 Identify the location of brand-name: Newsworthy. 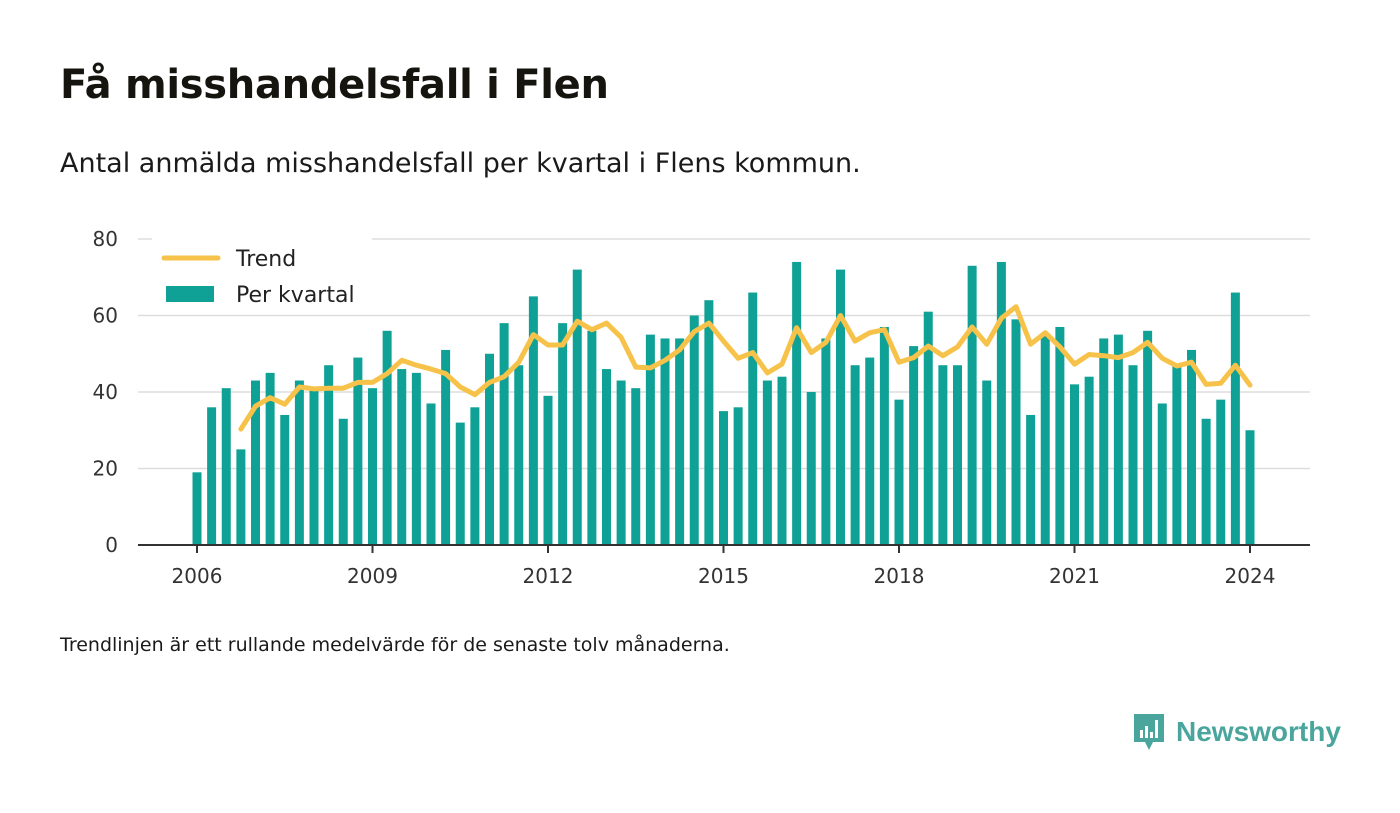
(1258, 731).